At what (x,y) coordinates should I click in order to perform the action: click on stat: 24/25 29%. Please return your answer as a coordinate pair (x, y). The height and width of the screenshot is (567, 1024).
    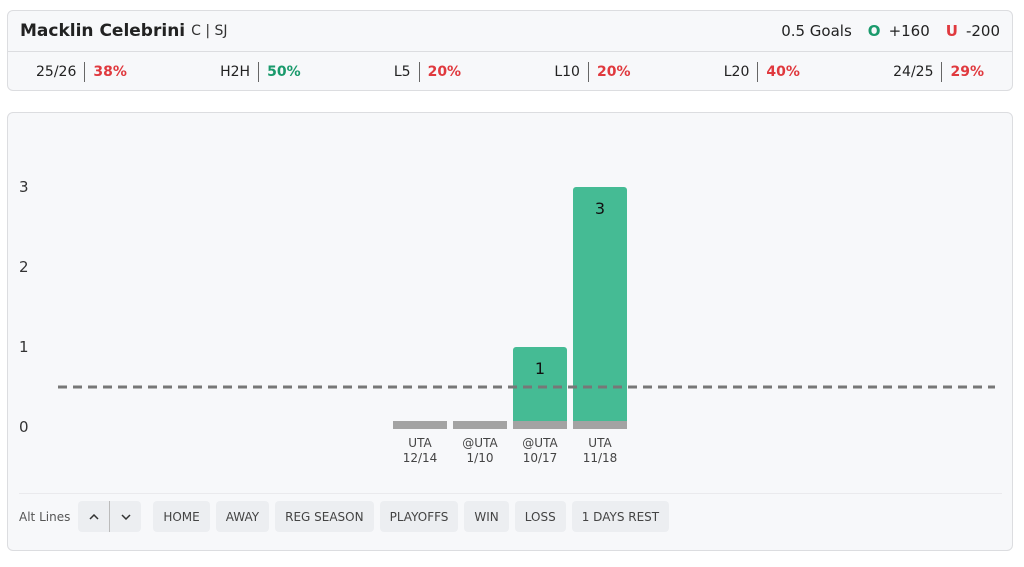
    Looking at the image, I should click on (938, 72).